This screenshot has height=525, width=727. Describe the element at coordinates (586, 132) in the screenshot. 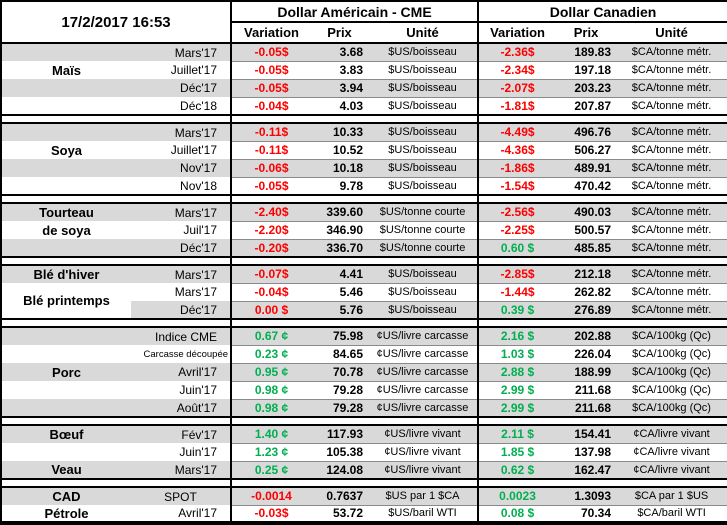

I see `cad-price: 496.76` at that location.